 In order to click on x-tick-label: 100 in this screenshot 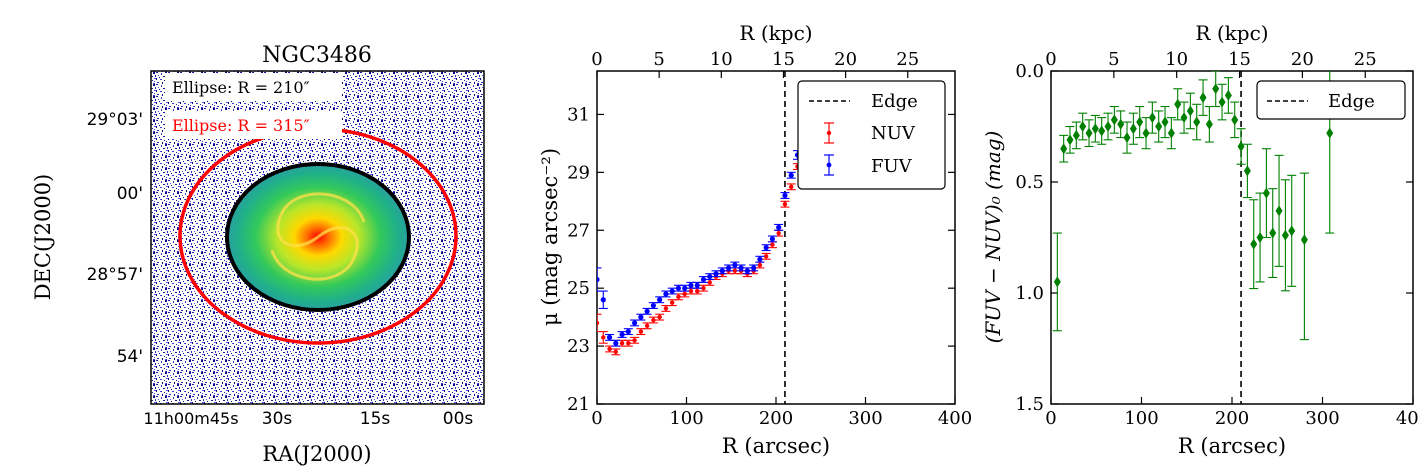, I will do `click(686, 418)`.